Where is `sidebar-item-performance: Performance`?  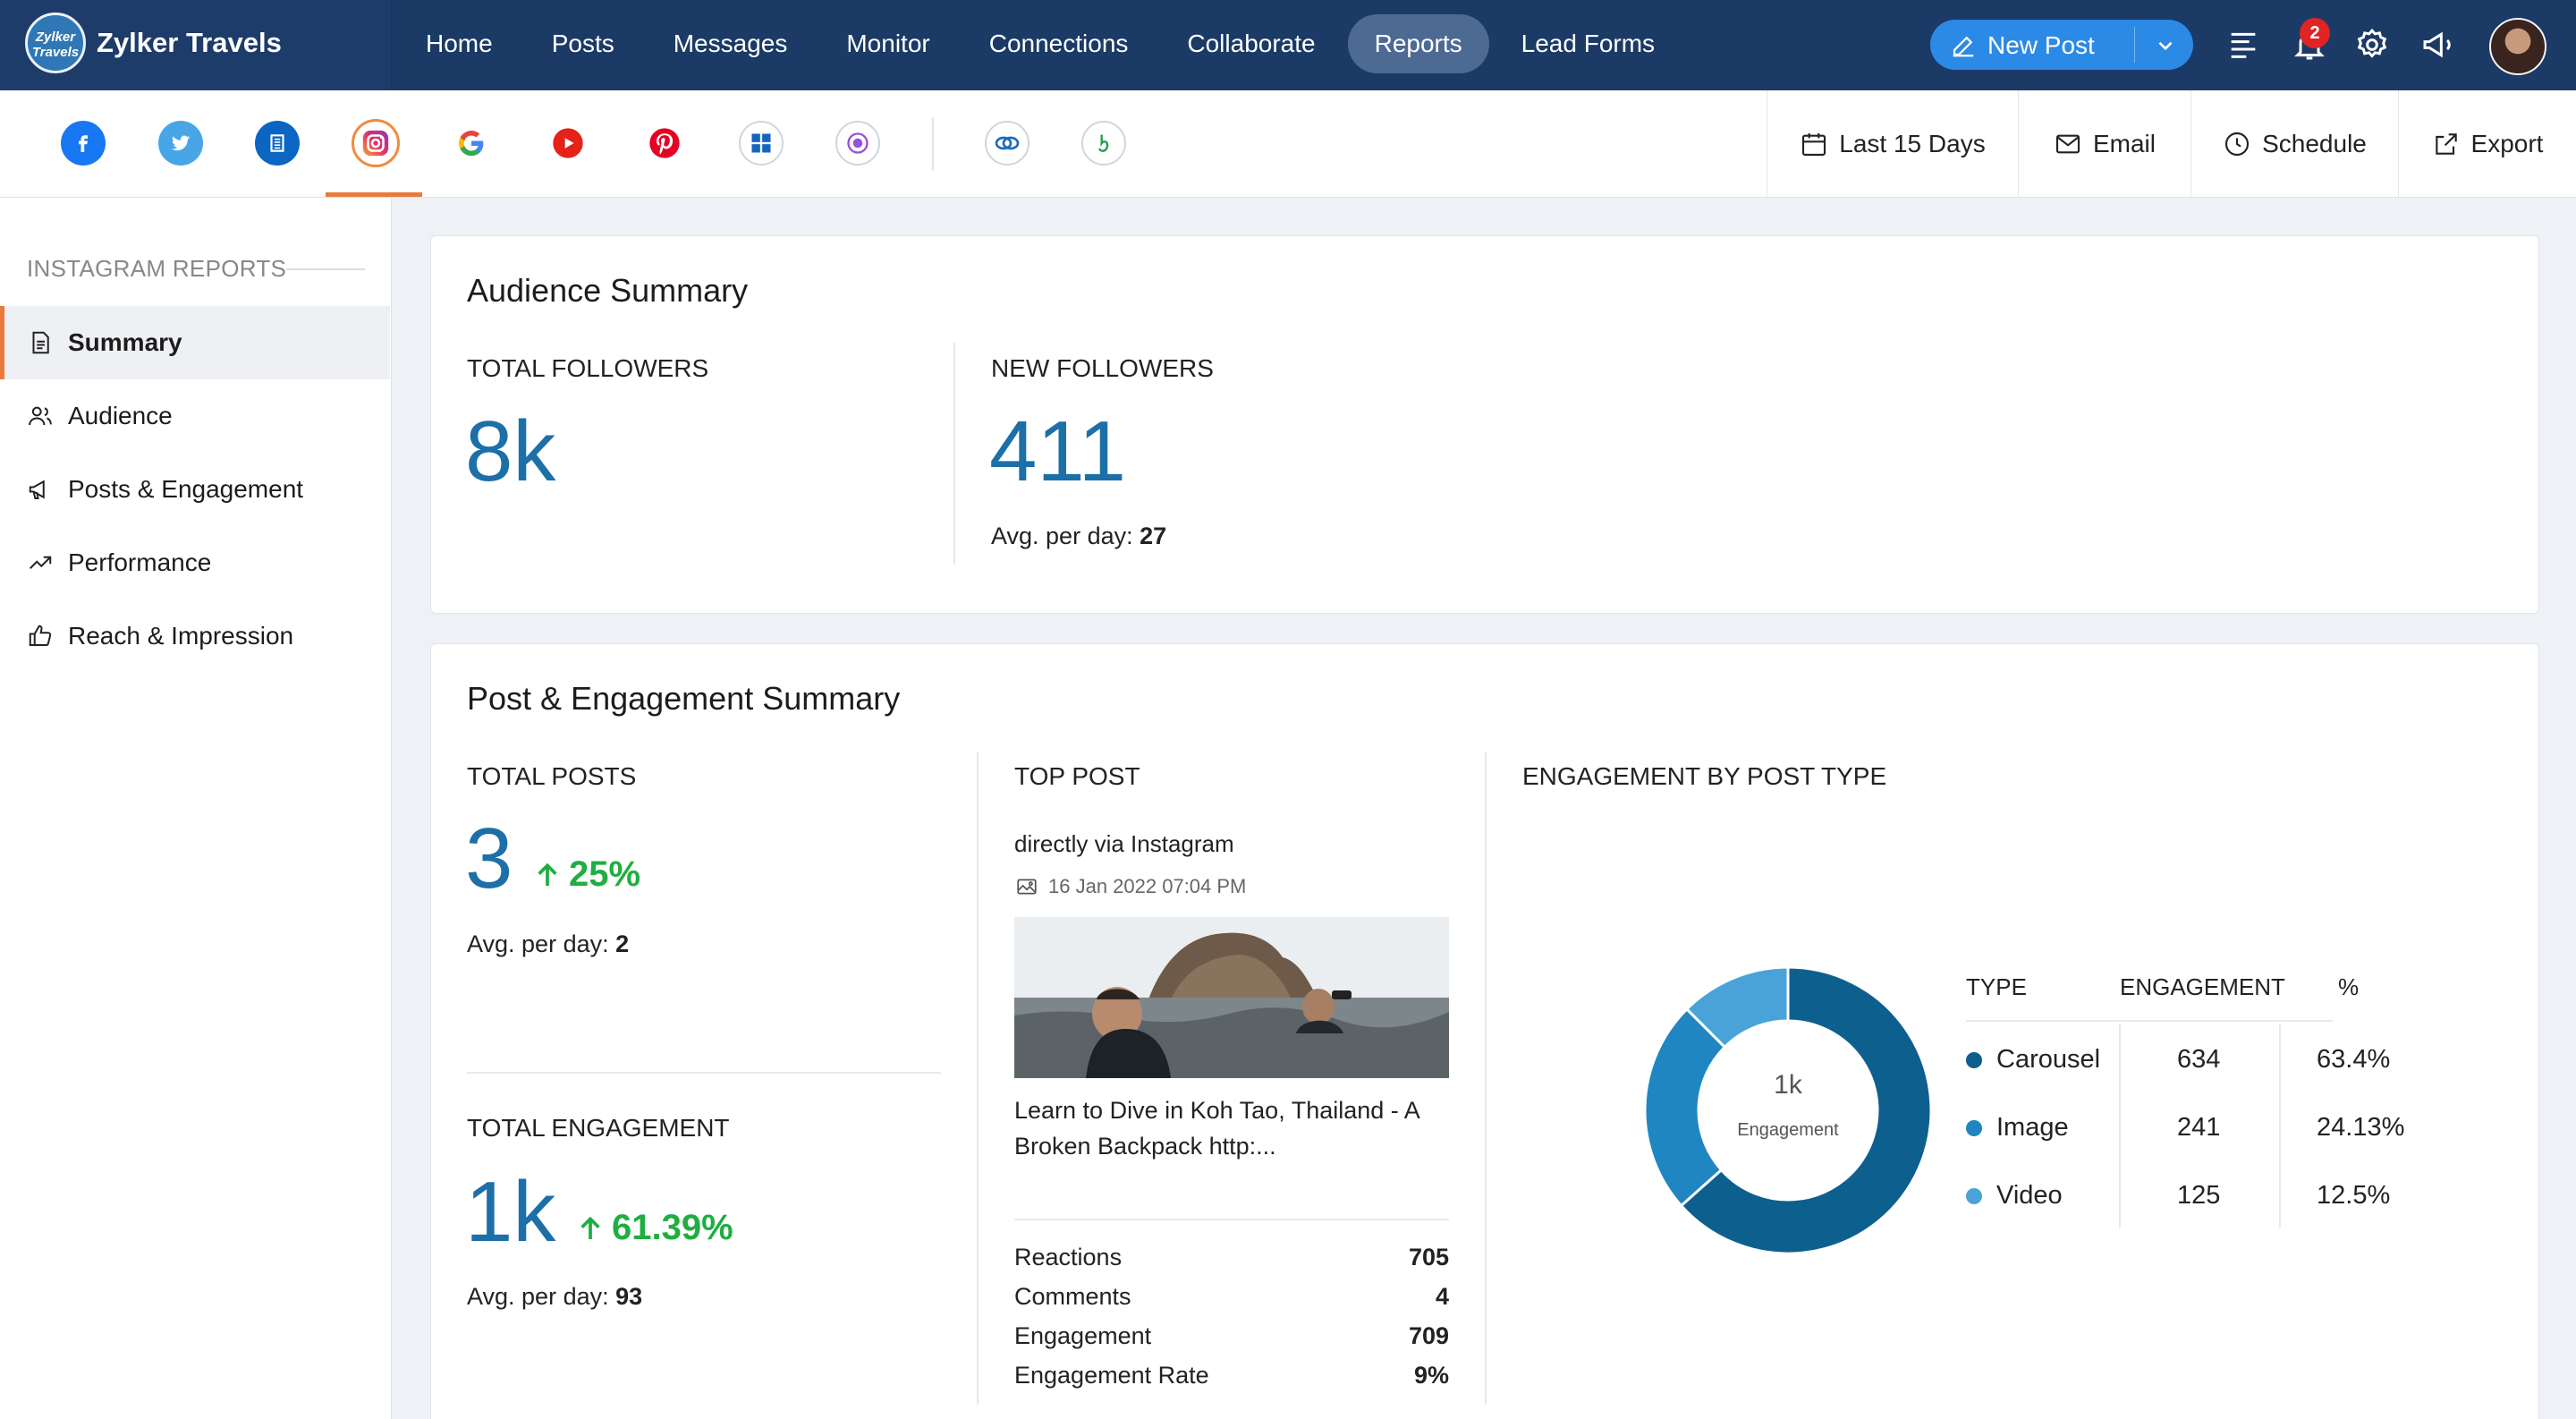 sidebar-item-performance: Performance is located at coordinates (195, 562).